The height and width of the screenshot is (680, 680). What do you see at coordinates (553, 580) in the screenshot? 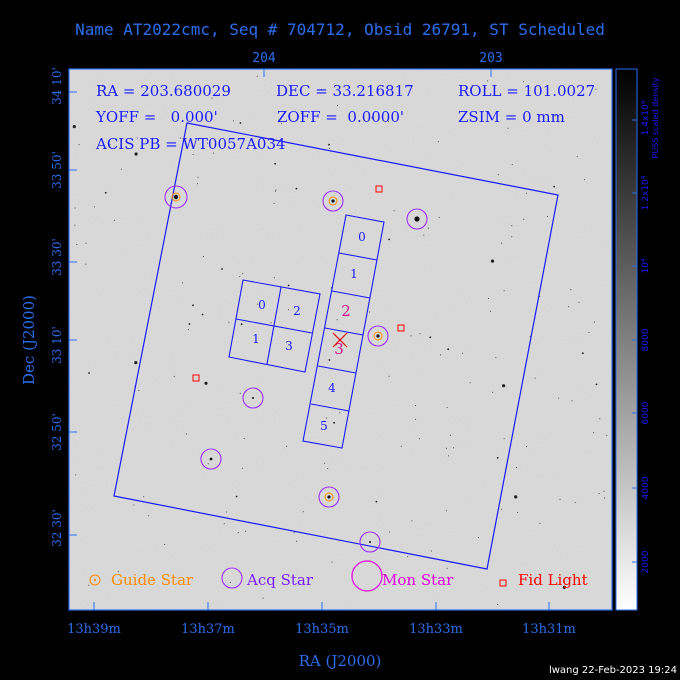
I see `legend-fid-light: Fid Light` at bounding box center [553, 580].